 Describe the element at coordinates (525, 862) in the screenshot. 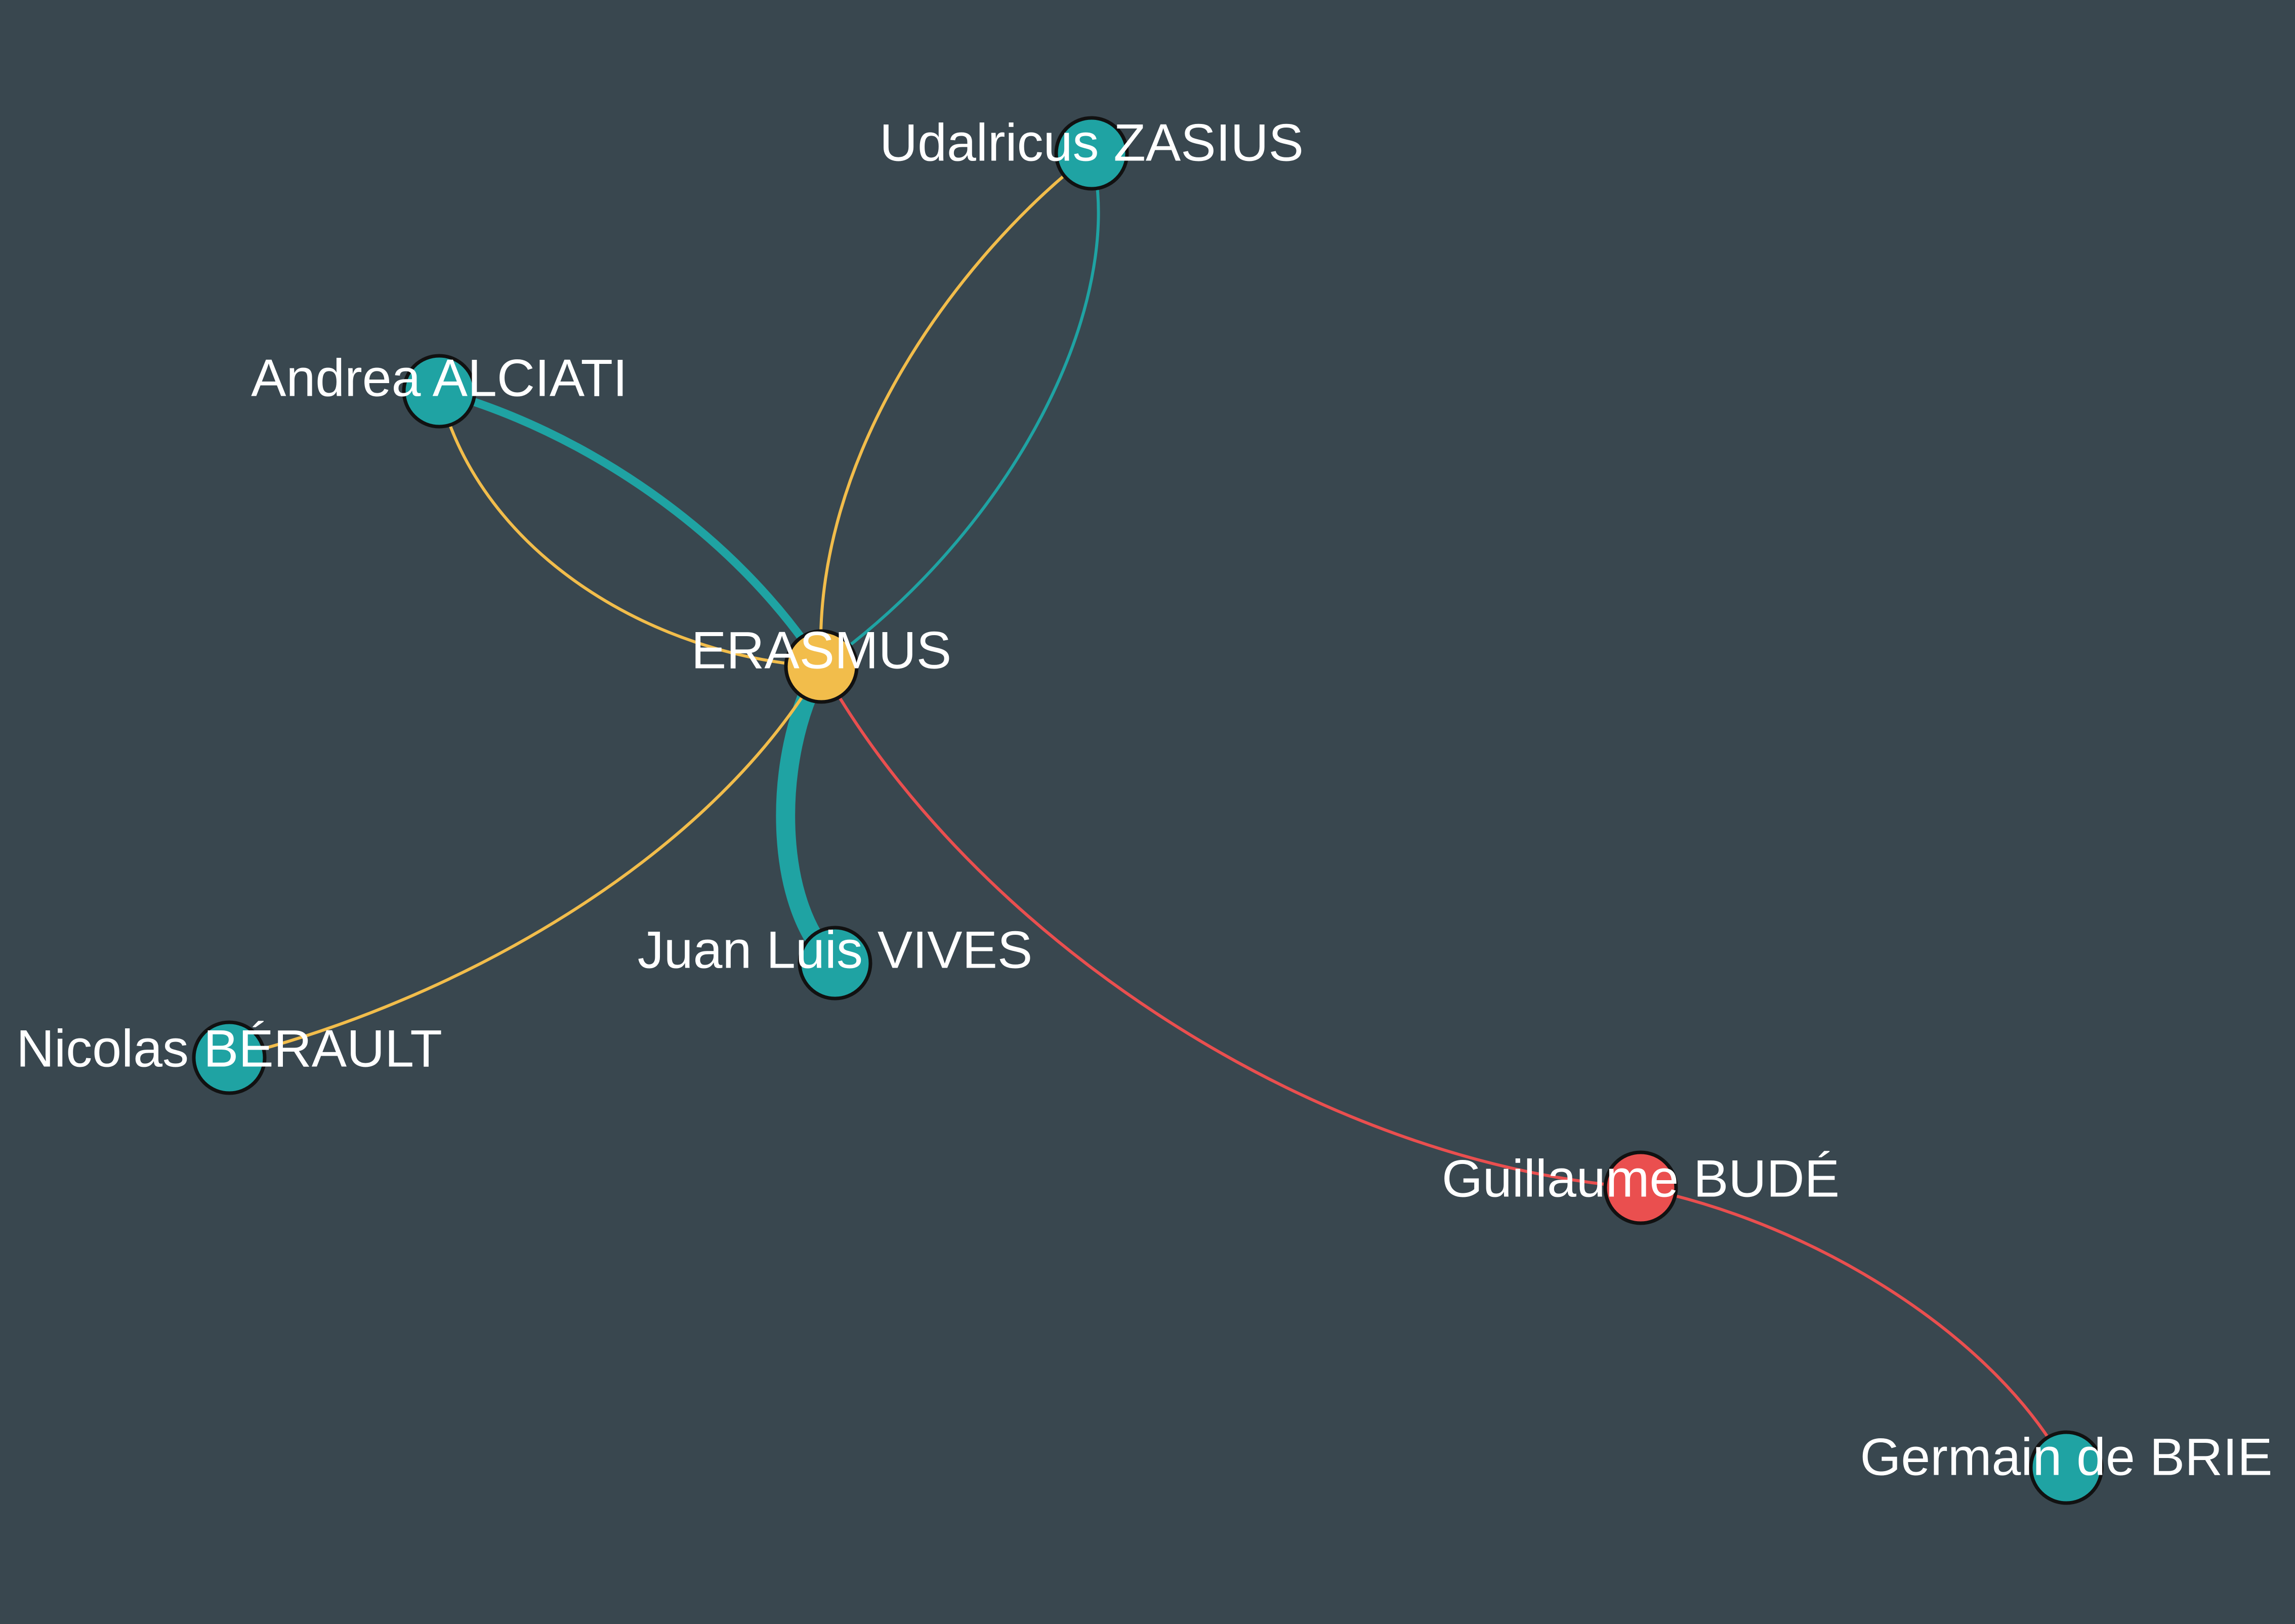

I see `edge-erasmus-berault` at that location.